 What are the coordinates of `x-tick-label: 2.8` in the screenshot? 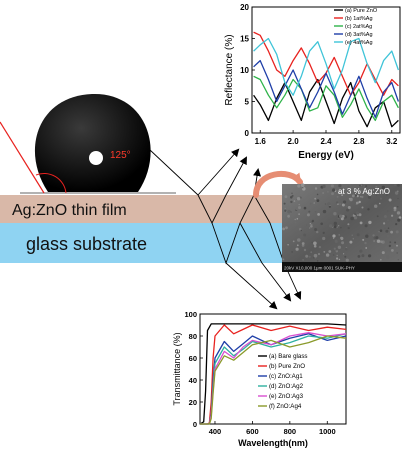 It's located at (359, 141).